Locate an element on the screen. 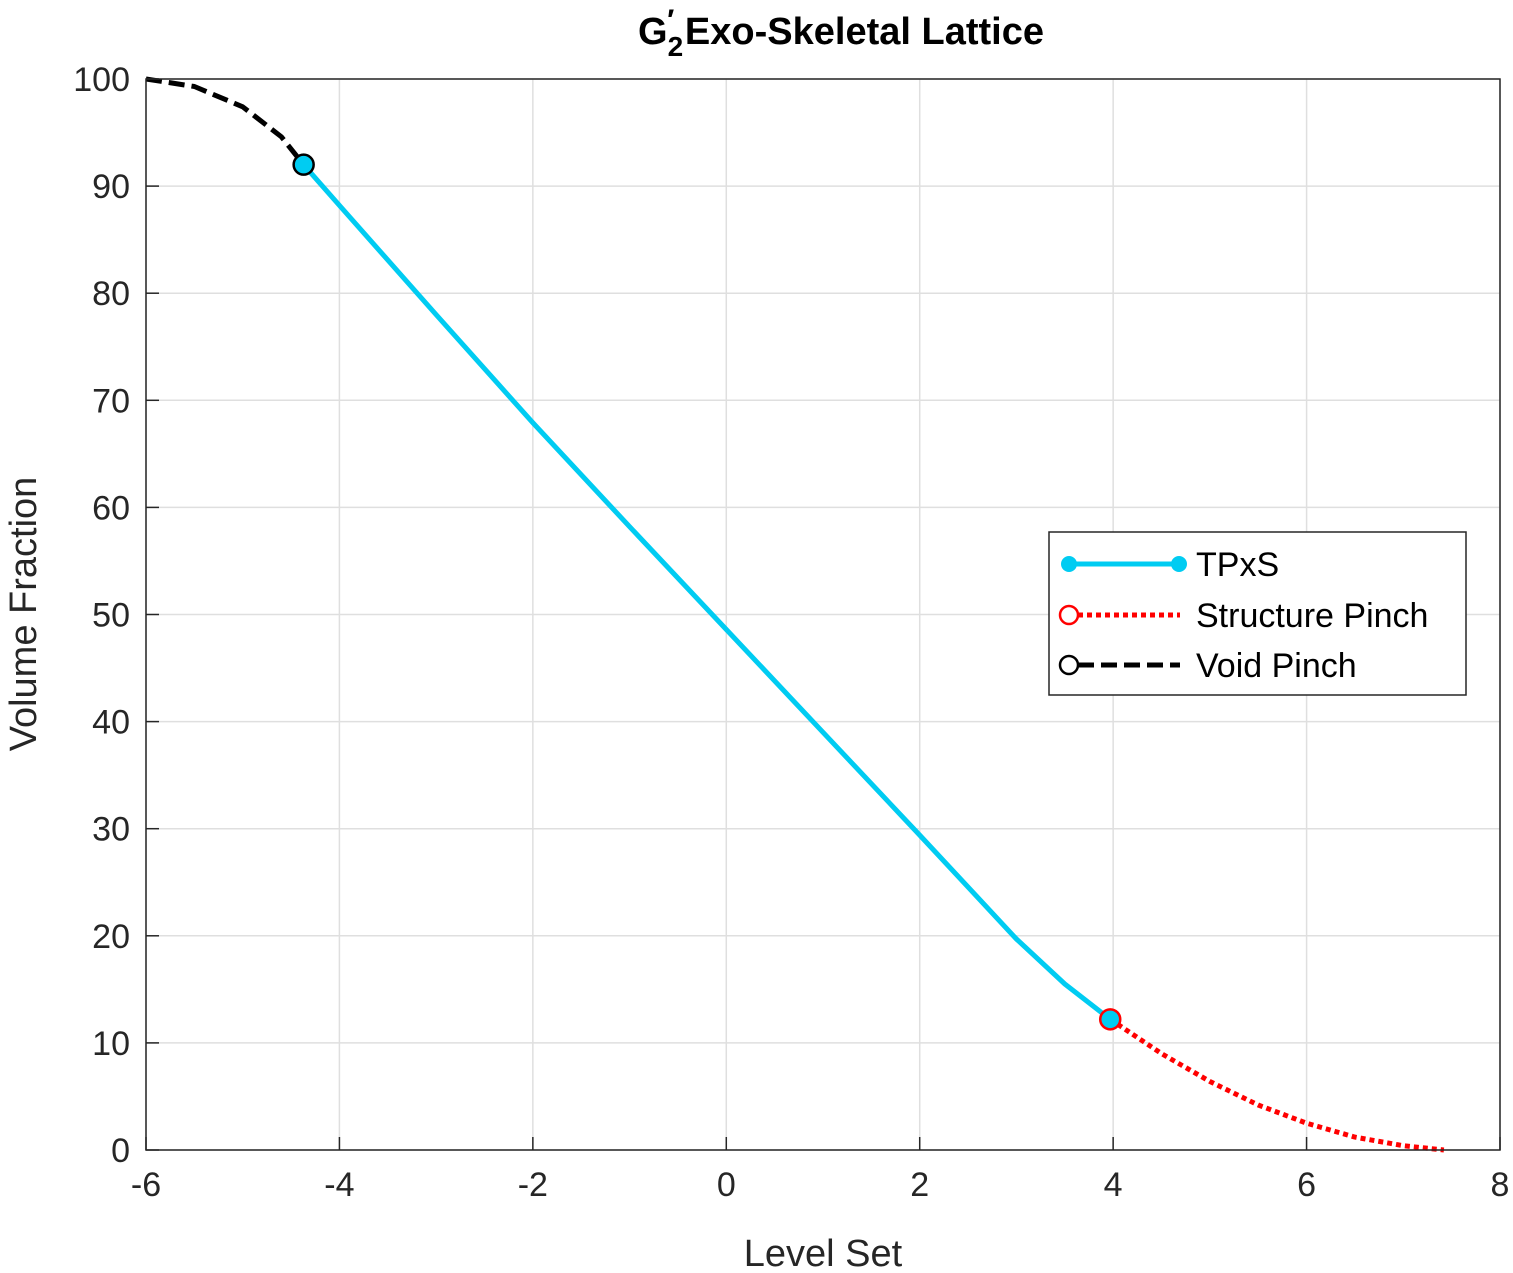 The width and height of the screenshot is (1513, 1273). x-tick-label: -2 is located at coordinates (533, 1185).